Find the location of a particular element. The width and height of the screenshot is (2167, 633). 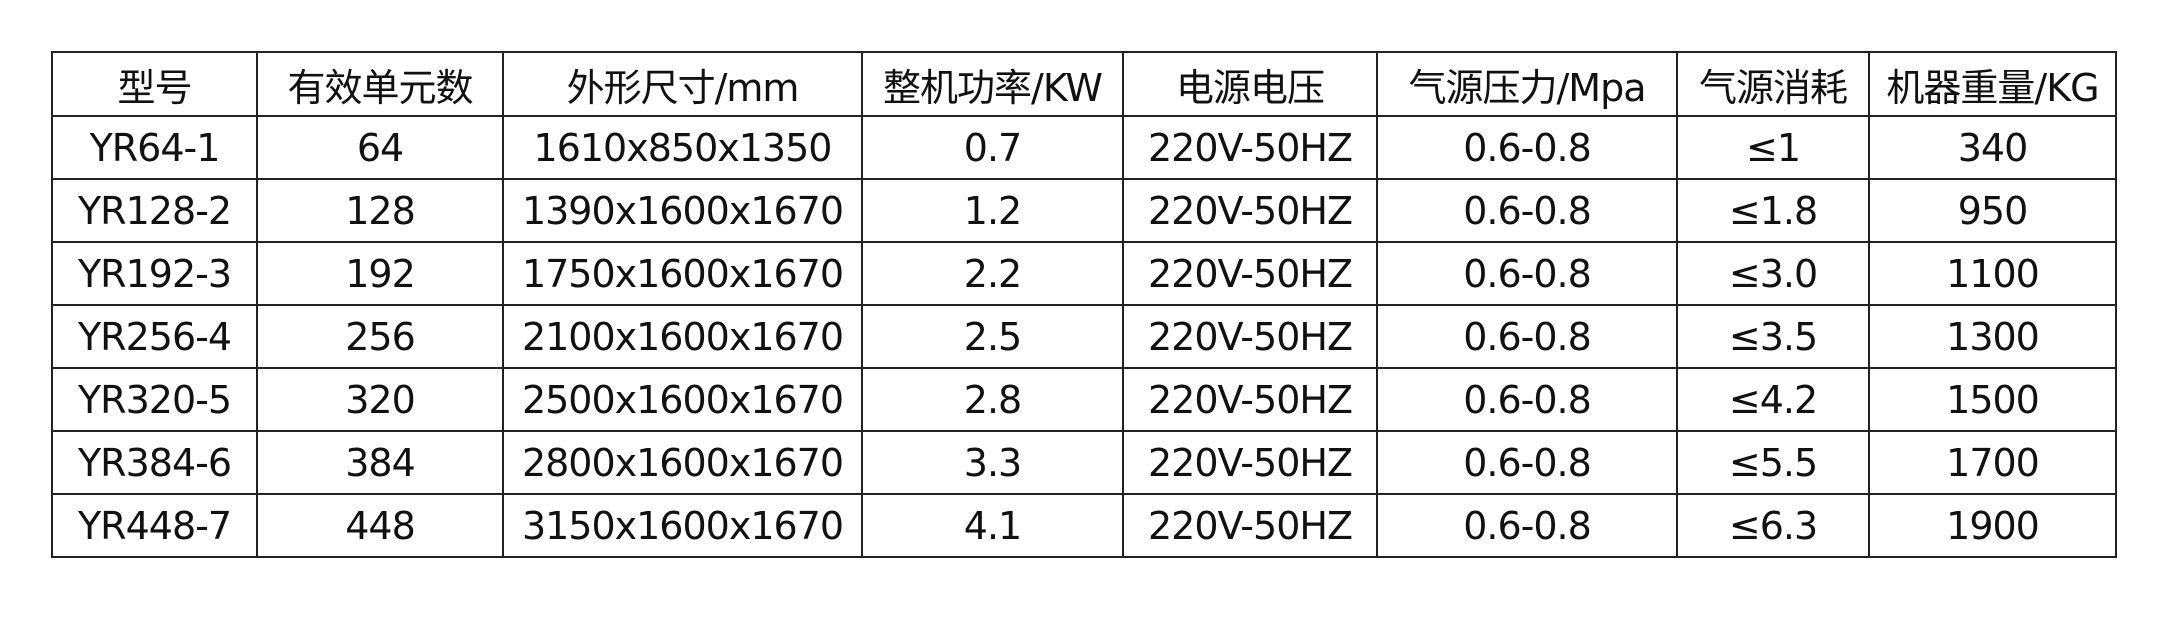

table-cell: 192 is located at coordinates (380, 273).